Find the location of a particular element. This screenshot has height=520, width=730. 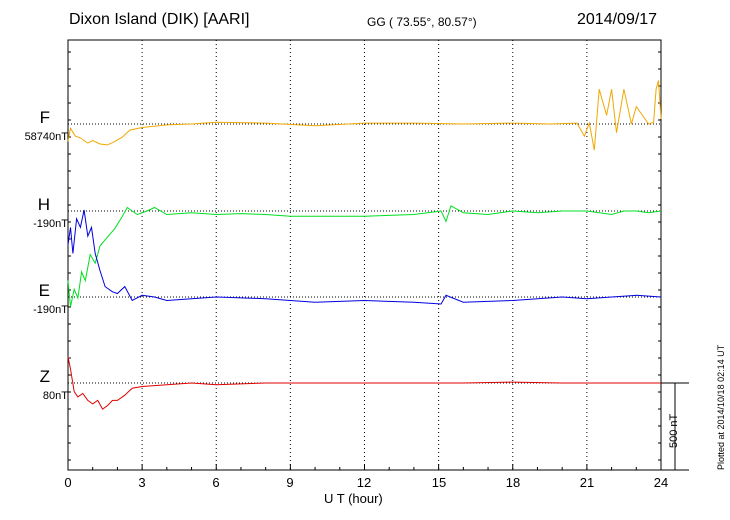

x-tick-label: 9 is located at coordinates (290, 482).